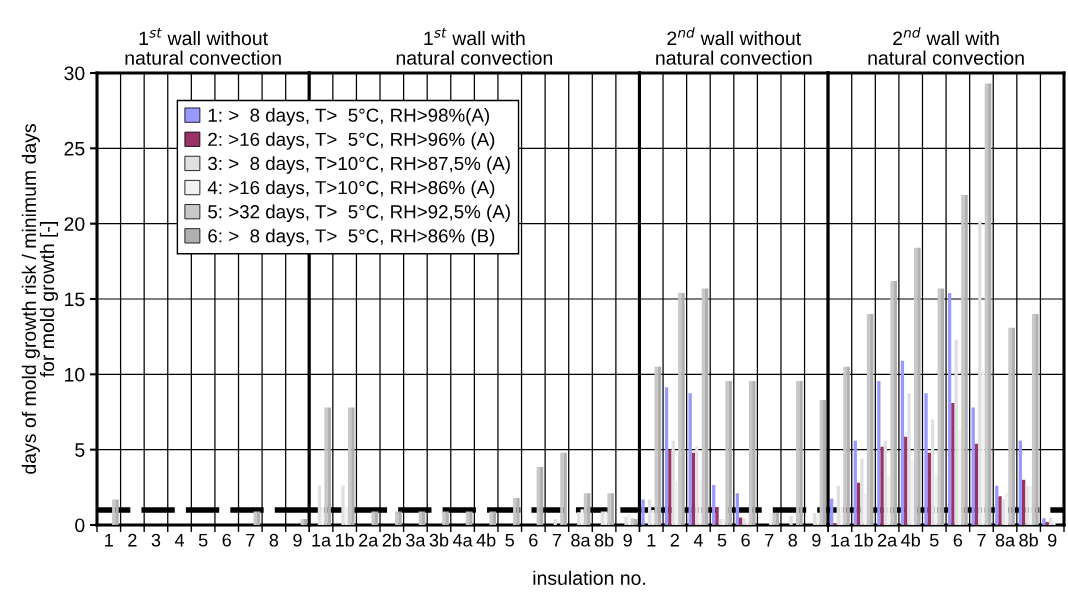  I want to click on y-tick-label: 30, so click(74, 73).